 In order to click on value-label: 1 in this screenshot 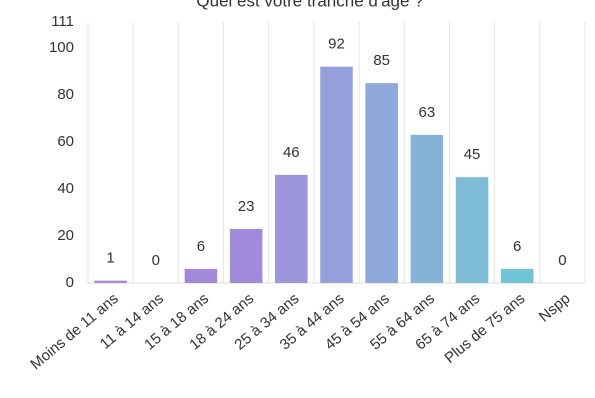, I will do `click(110, 258)`.